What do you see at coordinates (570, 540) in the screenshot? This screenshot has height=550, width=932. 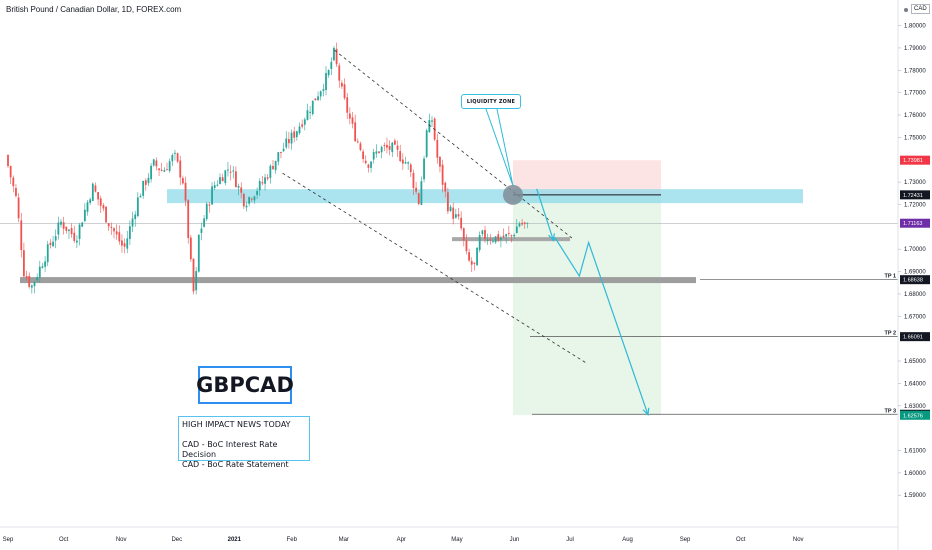 I see `time-tick-label: Jul` at bounding box center [570, 540].